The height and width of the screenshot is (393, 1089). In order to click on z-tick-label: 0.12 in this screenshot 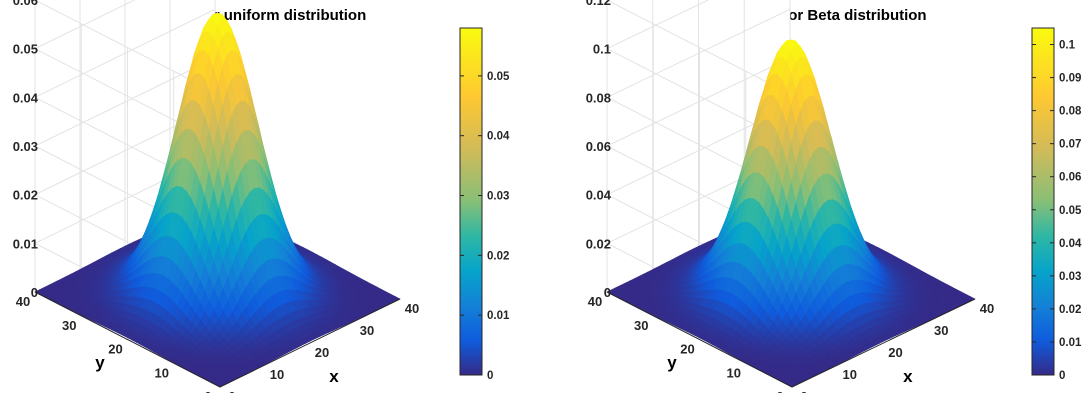, I will do `click(598, 4)`.